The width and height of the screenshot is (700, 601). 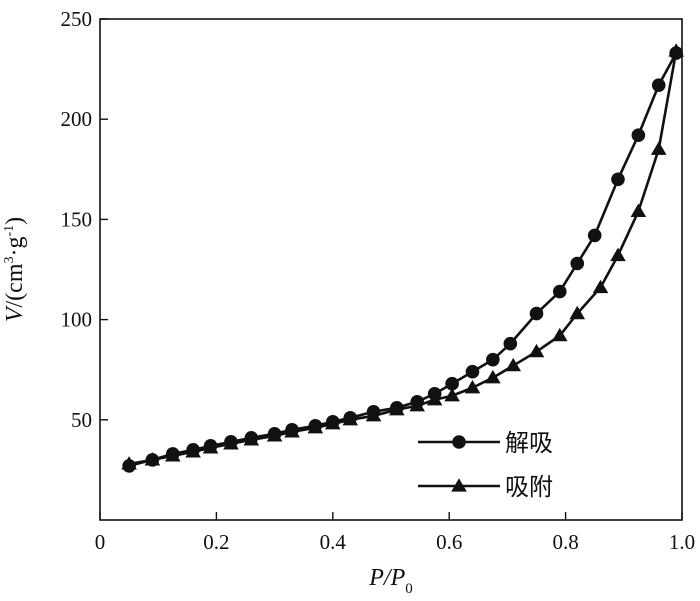 What do you see at coordinates (216, 542) in the screenshot?
I see `x-tick-label: 0.2` at bounding box center [216, 542].